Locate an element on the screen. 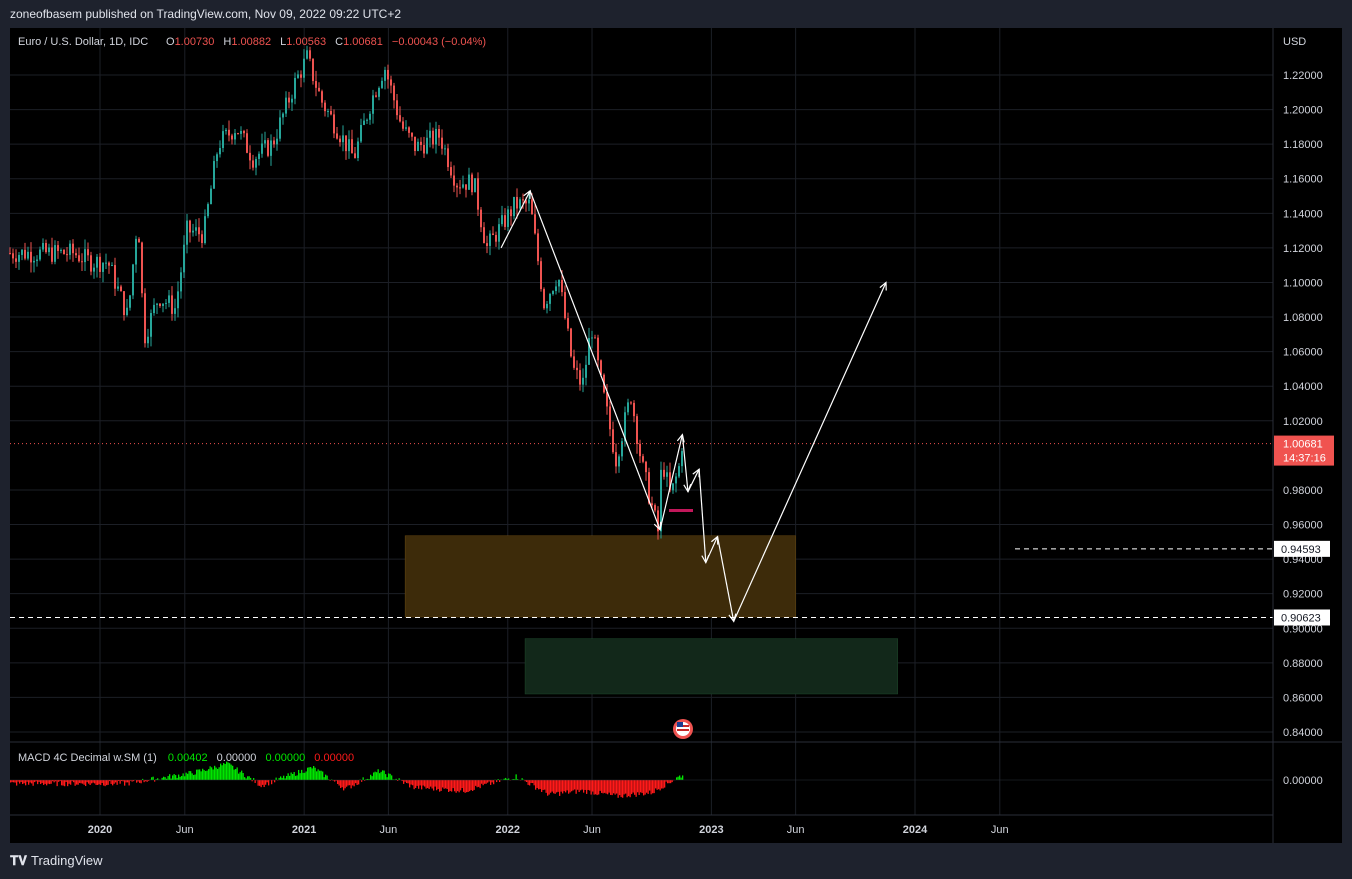 The height and width of the screenshot is (879, 1352). x-tick-label: Jun is located at coordinates (796, 830).